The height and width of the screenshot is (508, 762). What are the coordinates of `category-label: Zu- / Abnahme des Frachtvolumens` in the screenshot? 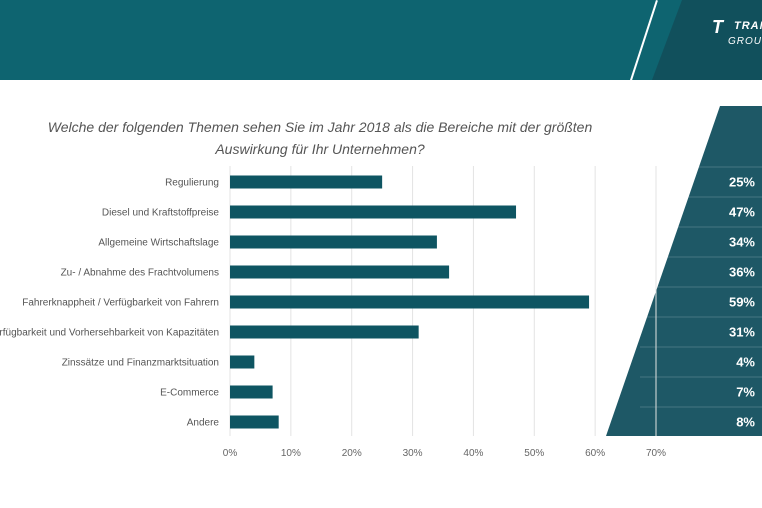 It's located at (140, 273).